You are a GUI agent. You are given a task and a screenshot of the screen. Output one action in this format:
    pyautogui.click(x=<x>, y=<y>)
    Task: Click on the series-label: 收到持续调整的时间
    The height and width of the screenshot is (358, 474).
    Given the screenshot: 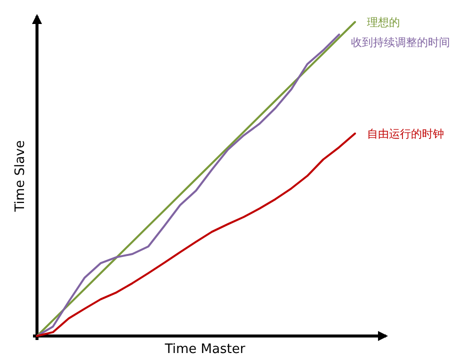 What is the action you would take?
    pyautogui.click(x=400, y=42)
    